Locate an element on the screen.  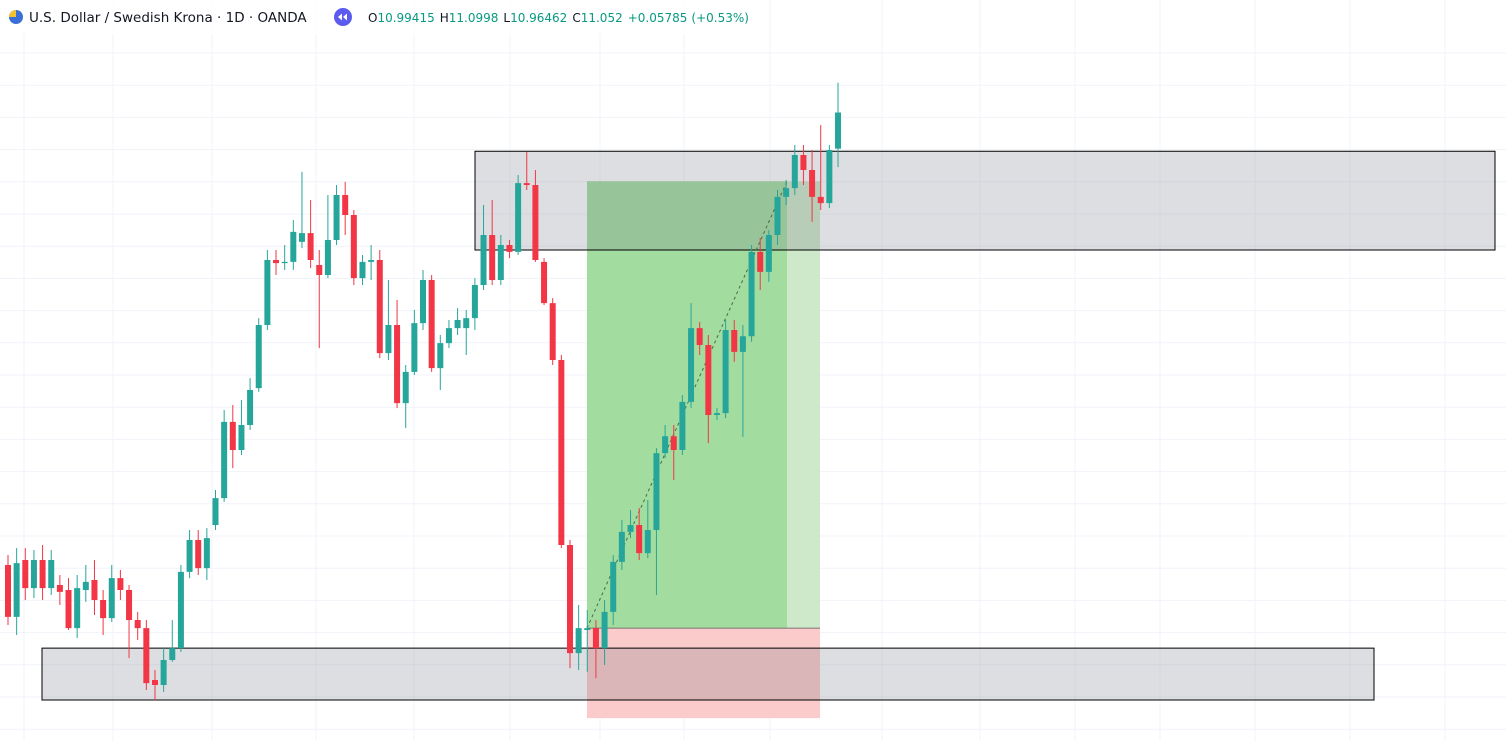
header-bg is located at coordinates (380, 17).